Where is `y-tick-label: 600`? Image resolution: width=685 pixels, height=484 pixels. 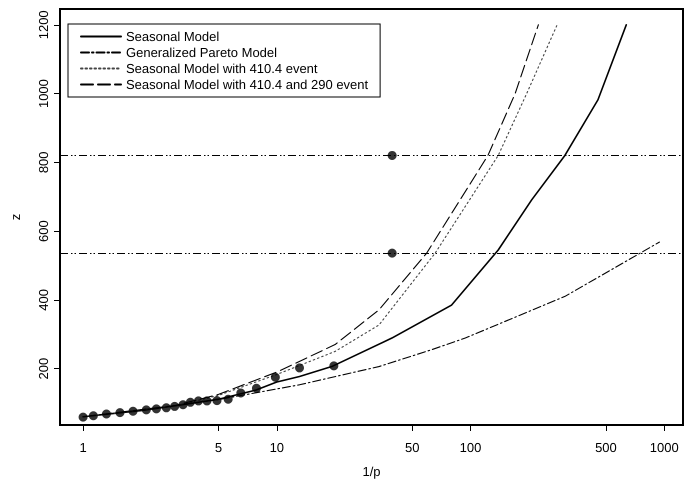
y-tick-label: 600 is located at coordinates (43, 231).